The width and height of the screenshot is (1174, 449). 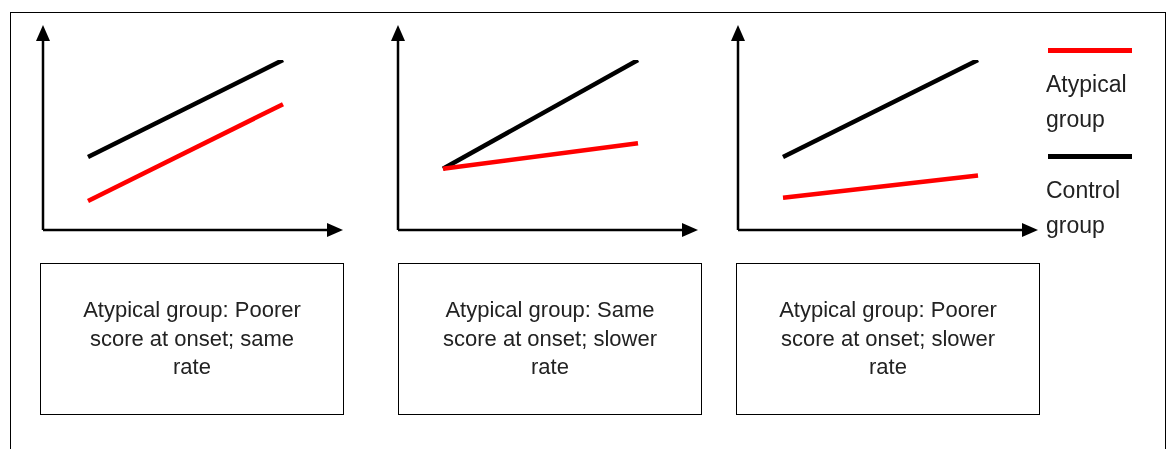 I want to click on text: Atypical group: Poorer score at onset; slower rate, so click(x=888, y=339).